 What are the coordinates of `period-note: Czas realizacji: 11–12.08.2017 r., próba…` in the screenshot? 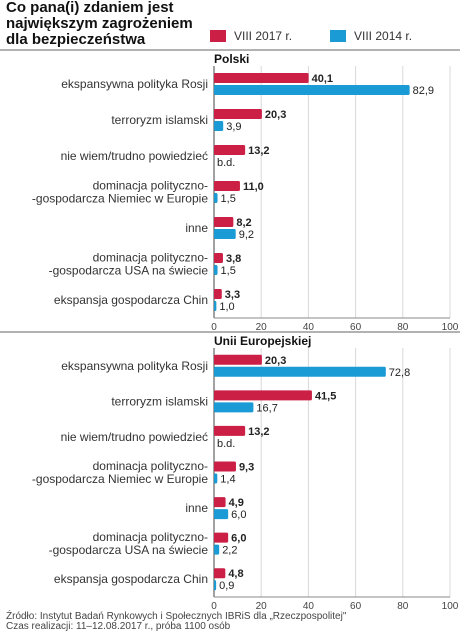 It's located at (118, 626).